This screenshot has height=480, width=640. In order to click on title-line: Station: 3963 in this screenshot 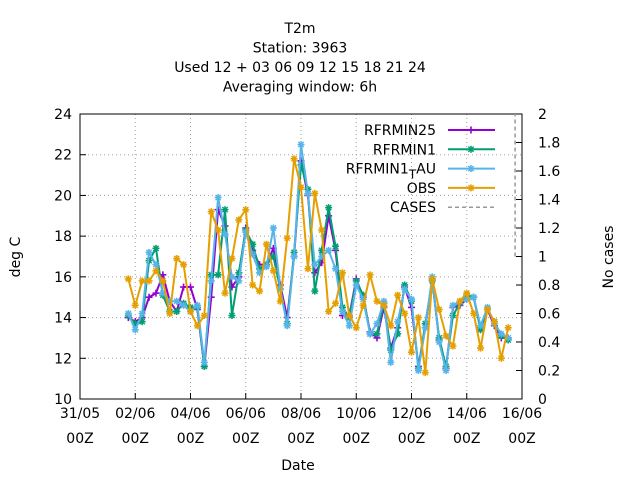, I will do `click(300, 49)`.